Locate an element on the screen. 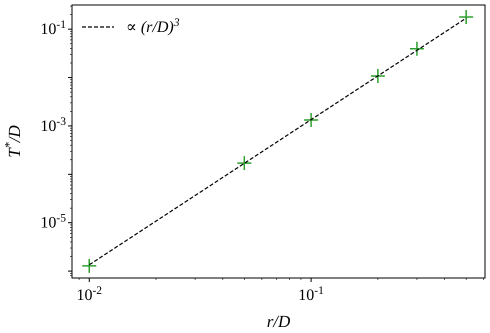  x-tick-label: 10$^{-2}$ is located at coordinates (89, 294).